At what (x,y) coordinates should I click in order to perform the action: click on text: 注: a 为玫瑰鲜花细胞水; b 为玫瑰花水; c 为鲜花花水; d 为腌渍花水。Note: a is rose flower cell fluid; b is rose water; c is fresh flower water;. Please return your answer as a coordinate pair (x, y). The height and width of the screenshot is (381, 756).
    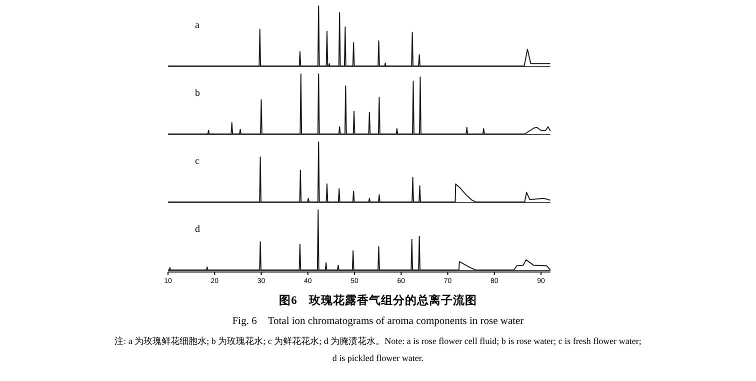
    Looking at the image, I should click on (378, 341).